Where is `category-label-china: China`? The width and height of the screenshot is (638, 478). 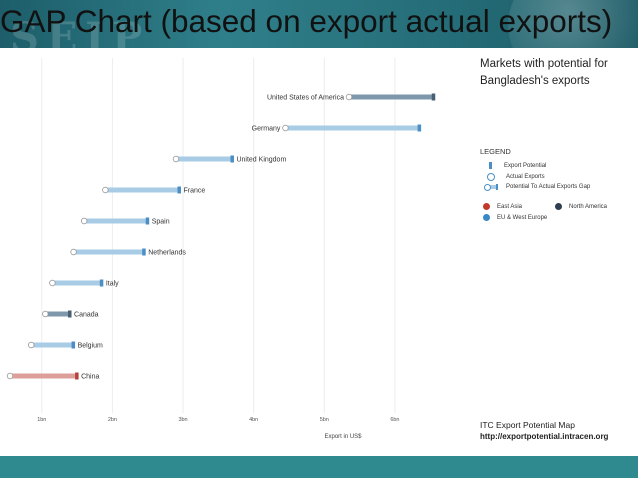
category-label-china: China is located at coordinates (90, 376).